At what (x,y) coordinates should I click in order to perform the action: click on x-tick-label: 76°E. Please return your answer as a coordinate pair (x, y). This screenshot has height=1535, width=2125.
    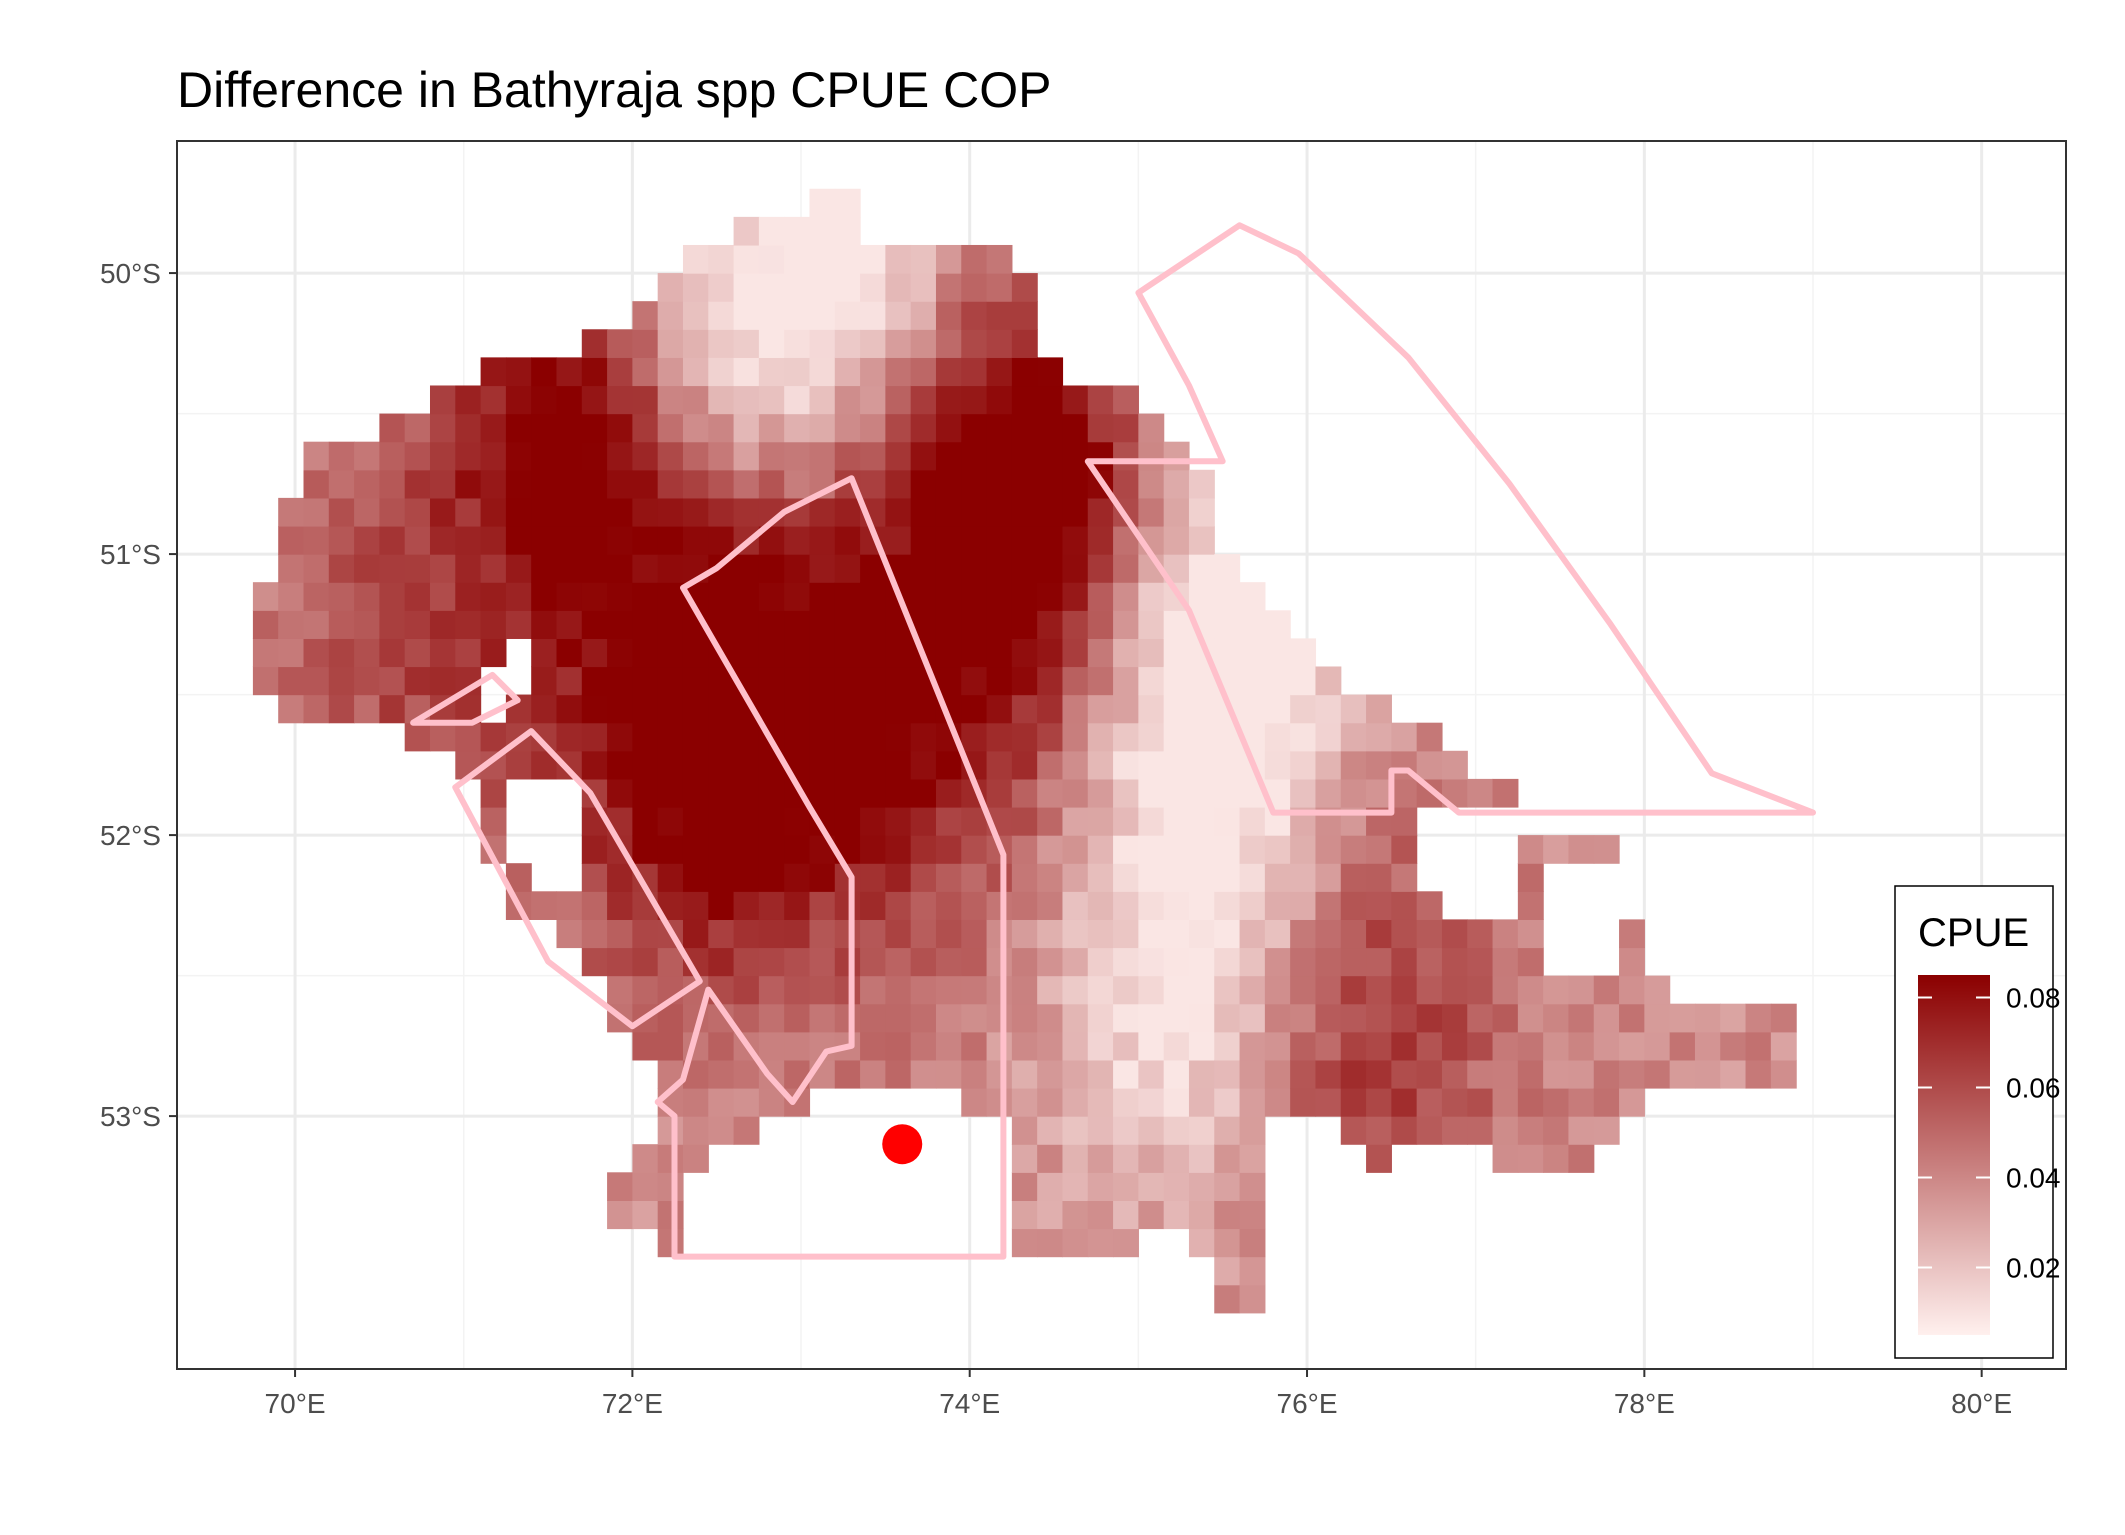
    Looking at the image, I should click on (1307, 1403).